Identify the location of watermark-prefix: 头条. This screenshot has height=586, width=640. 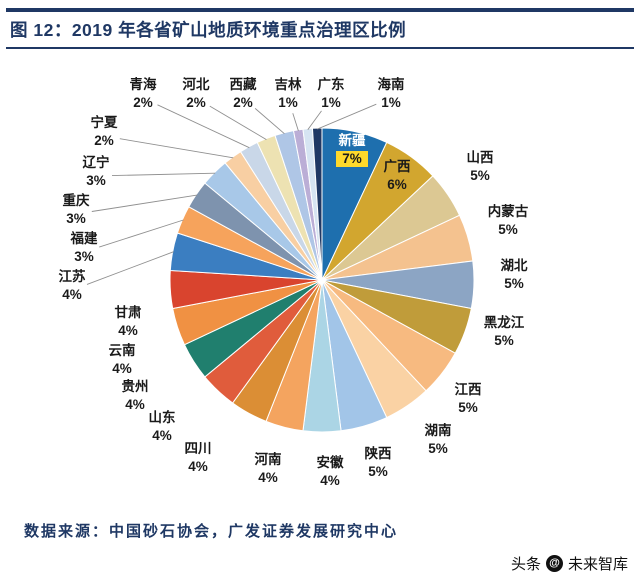
(525, 564).